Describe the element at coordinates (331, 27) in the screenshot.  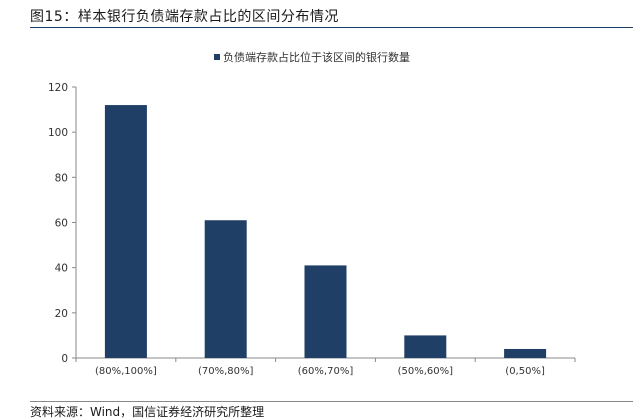
I see `title-rule` at that location.